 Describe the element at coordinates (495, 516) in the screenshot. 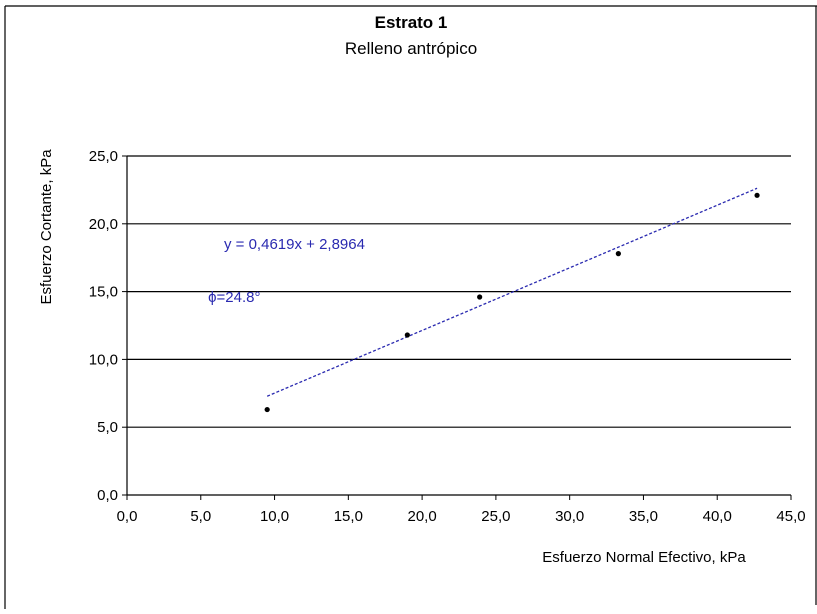

I see `x-tick-label: 25,0` at that location.